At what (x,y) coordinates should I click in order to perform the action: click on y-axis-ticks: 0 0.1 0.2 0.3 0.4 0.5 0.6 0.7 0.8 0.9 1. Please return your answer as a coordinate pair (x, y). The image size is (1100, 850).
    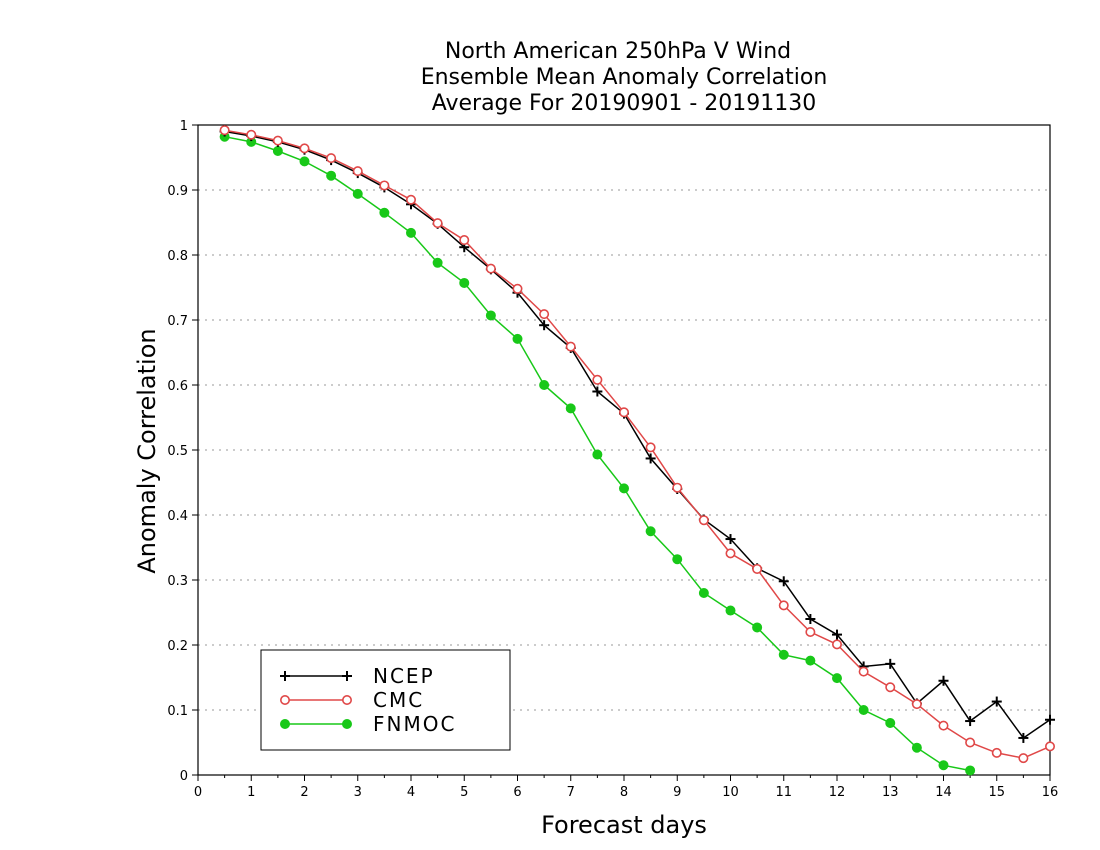
    Looking at the image, I should click on (182, 451).